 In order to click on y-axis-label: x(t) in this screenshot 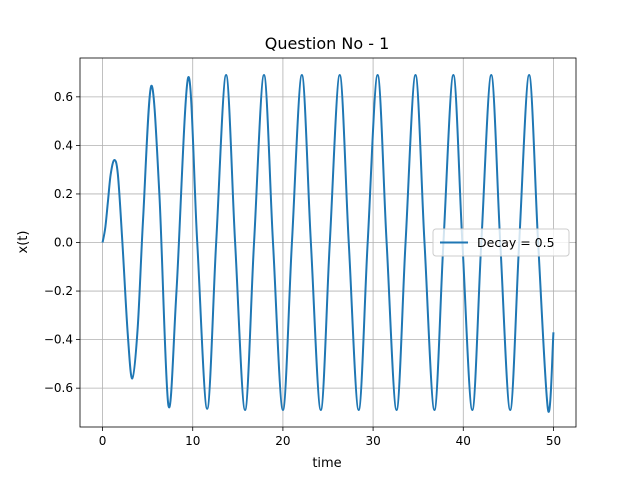, I will do `click(23, 242)`.